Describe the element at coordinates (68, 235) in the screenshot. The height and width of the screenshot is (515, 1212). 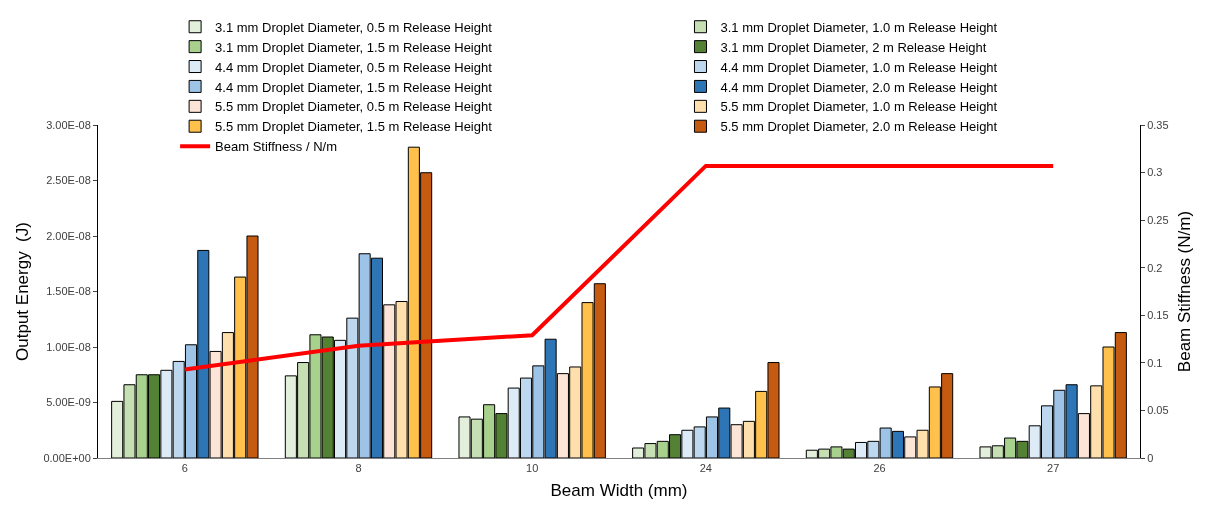
I see `y-tick-label: 2.00E-08` at that location.